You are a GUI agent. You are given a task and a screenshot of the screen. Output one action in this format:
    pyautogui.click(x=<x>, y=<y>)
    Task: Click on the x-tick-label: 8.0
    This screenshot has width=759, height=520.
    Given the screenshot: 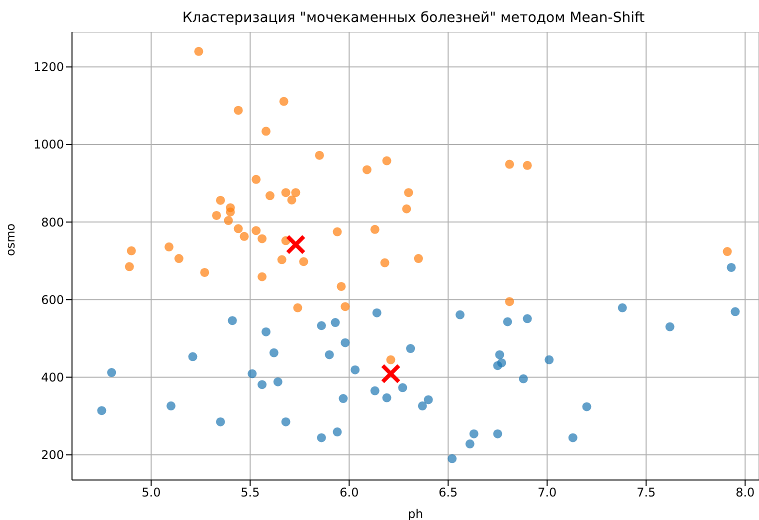 What is the action you would take?
    pyautogui.click(x=745, y=493)
    